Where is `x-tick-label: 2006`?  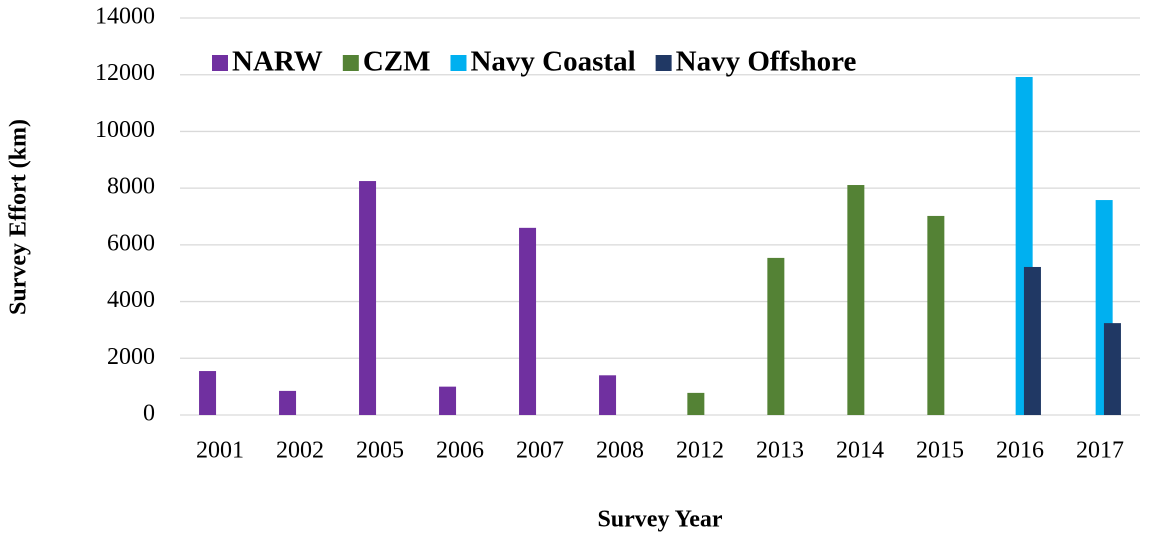
x-tick-label: 2006 is located at coordinates (460, 451).